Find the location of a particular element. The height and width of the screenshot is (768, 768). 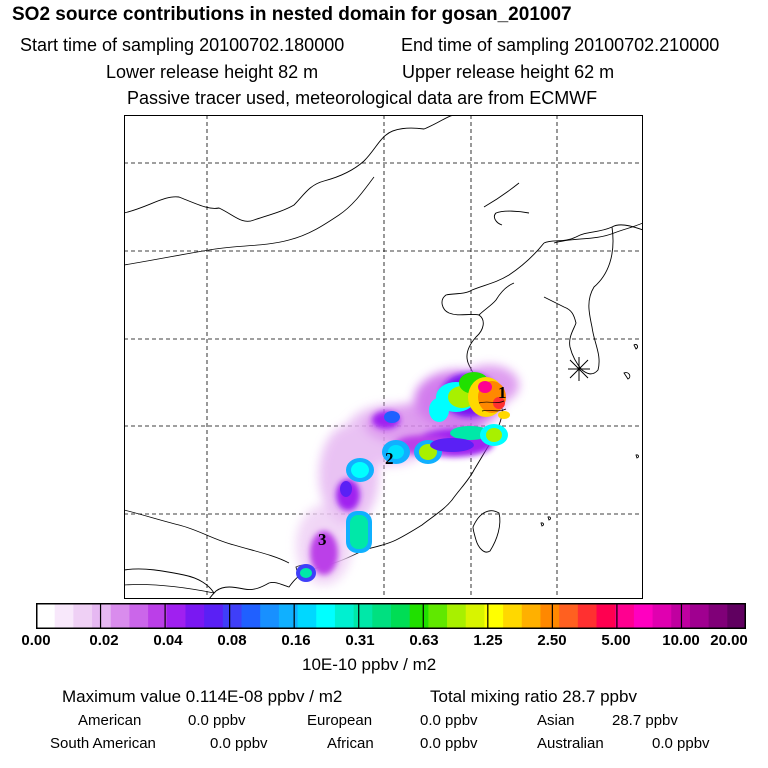

colorbar-tick: 1.25 is located at coordinates (488, 640).